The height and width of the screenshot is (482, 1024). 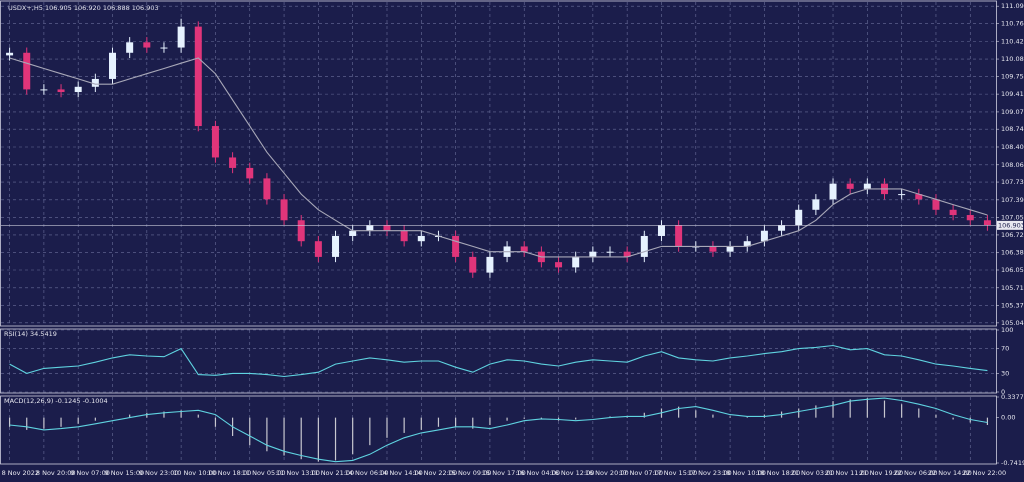 I want to click on chart-title: USDX+,H5 106.905 106.920 106.888 106.903, so click(x=83, y=8).